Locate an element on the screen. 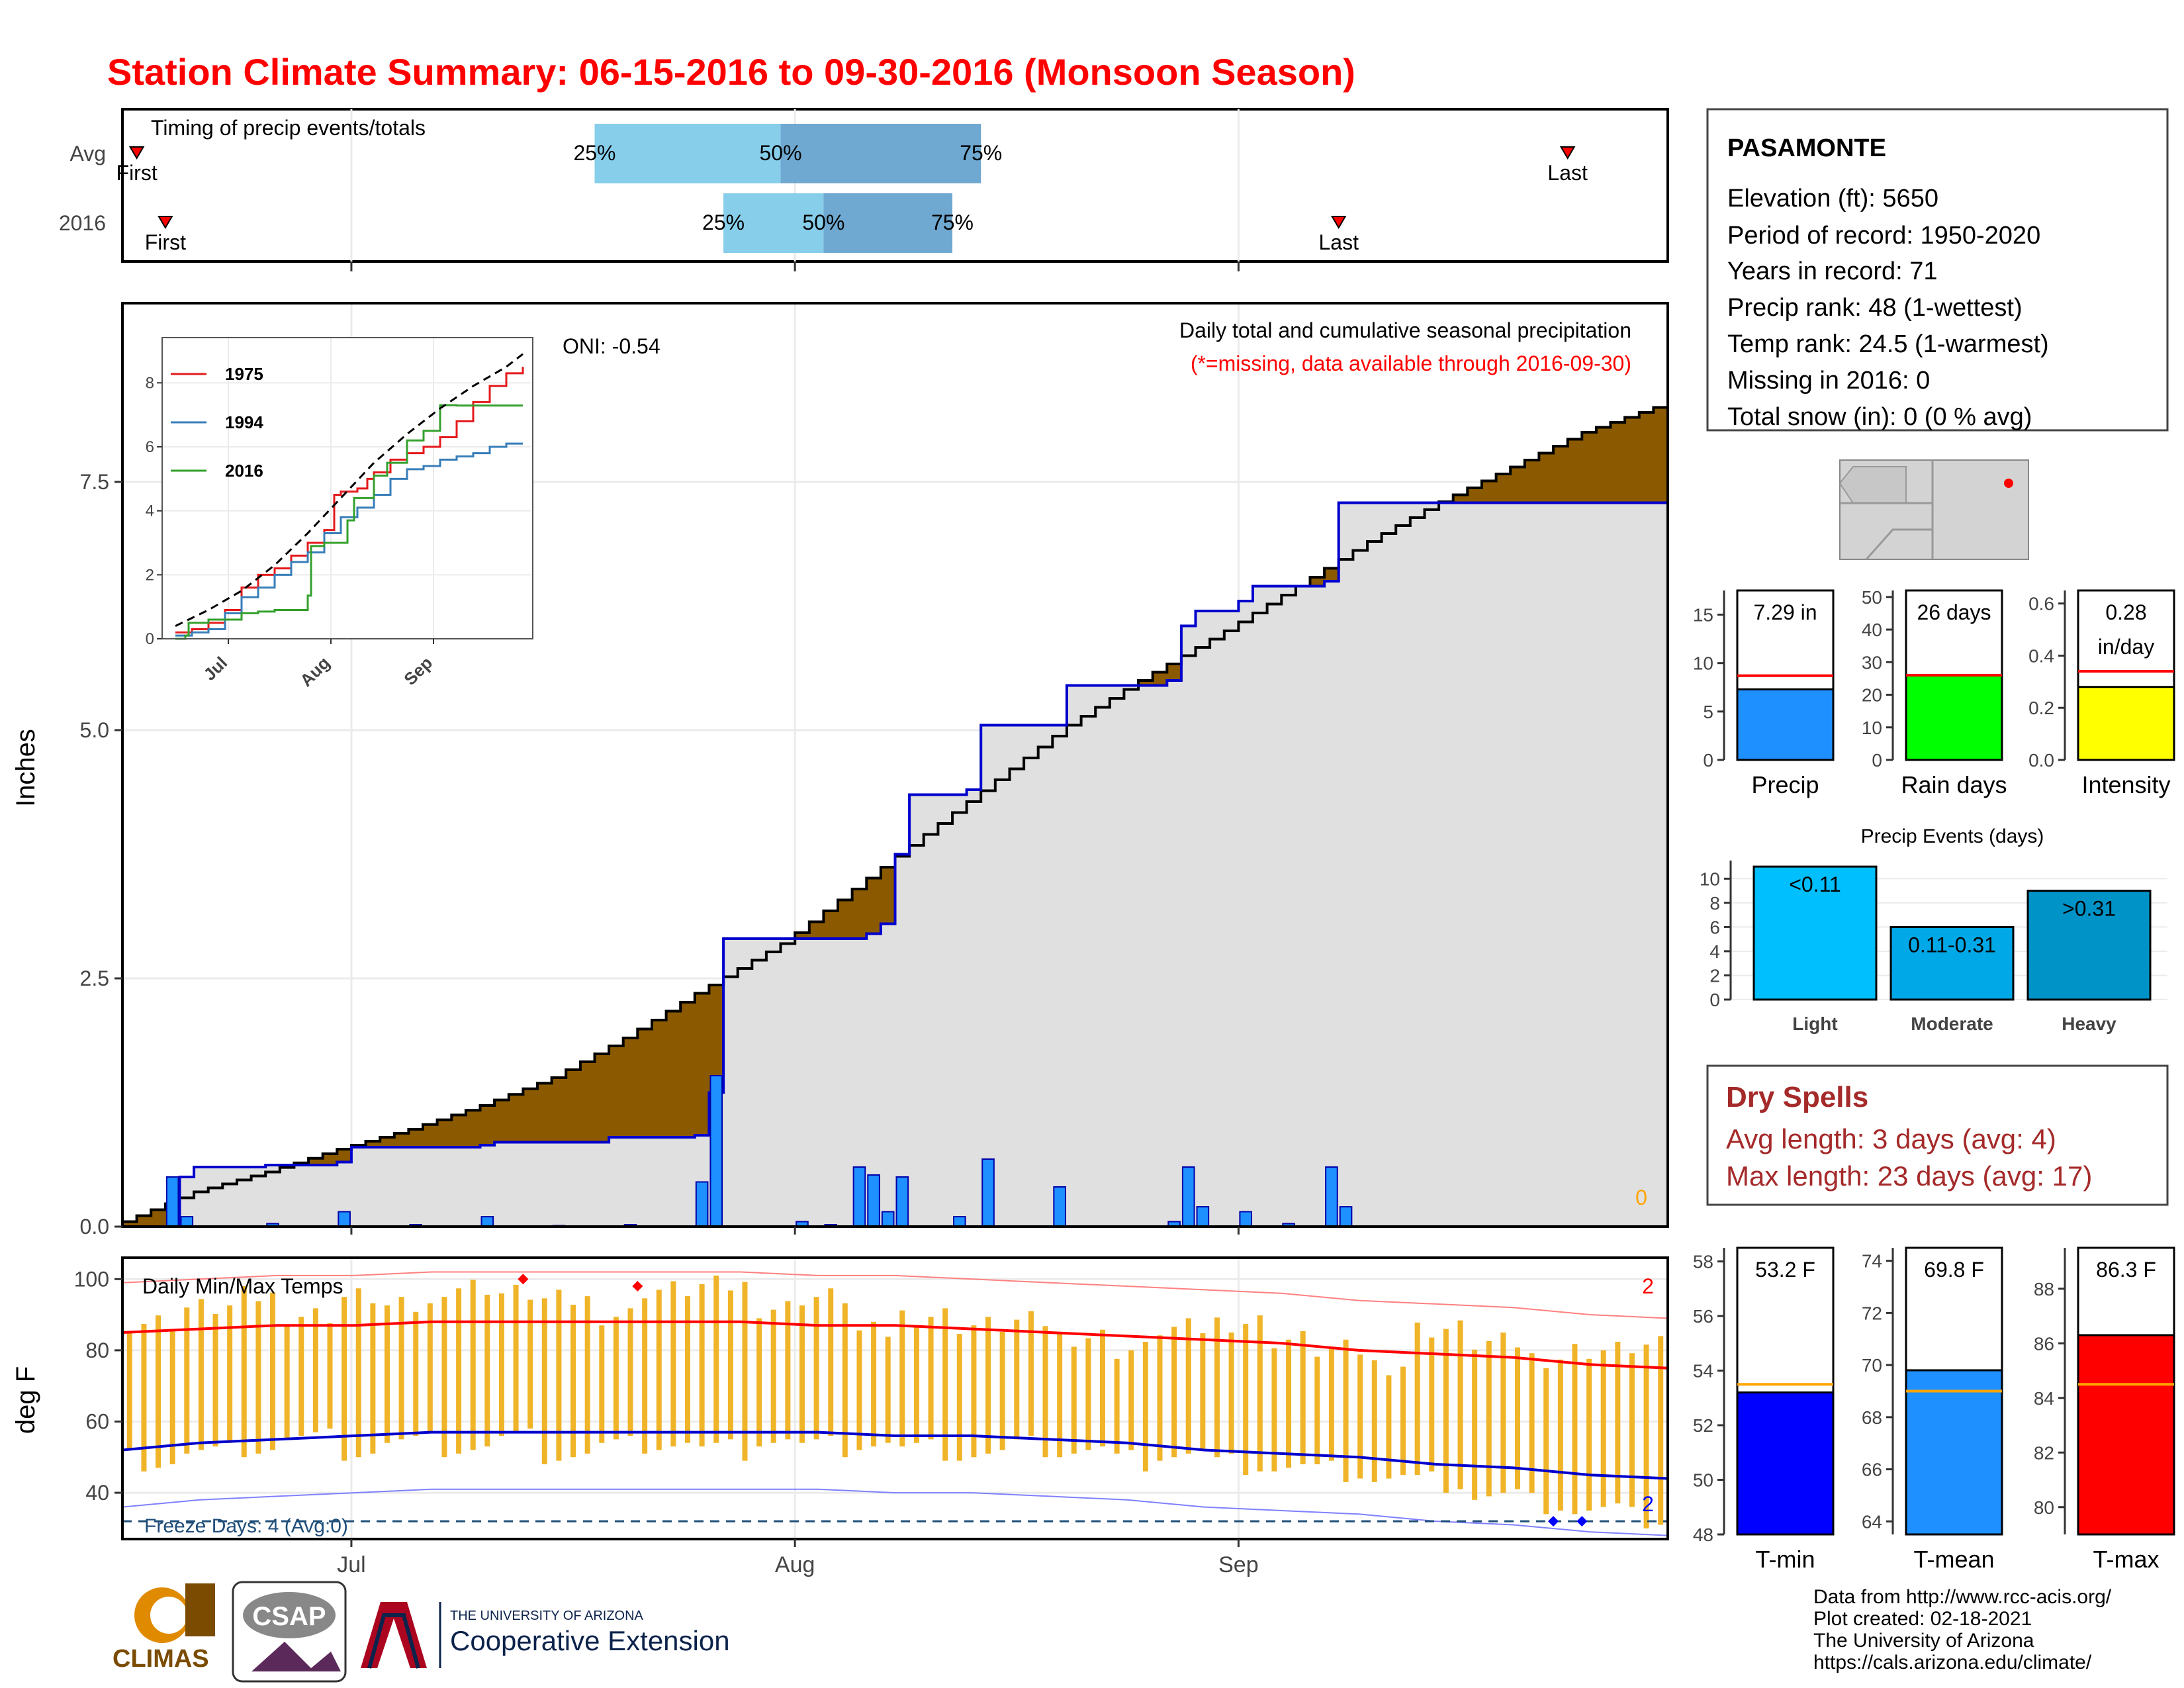 This screenshot has width=2184, height=1688. timing-row-avg-label: Avg is located at coordinates (87, 153).